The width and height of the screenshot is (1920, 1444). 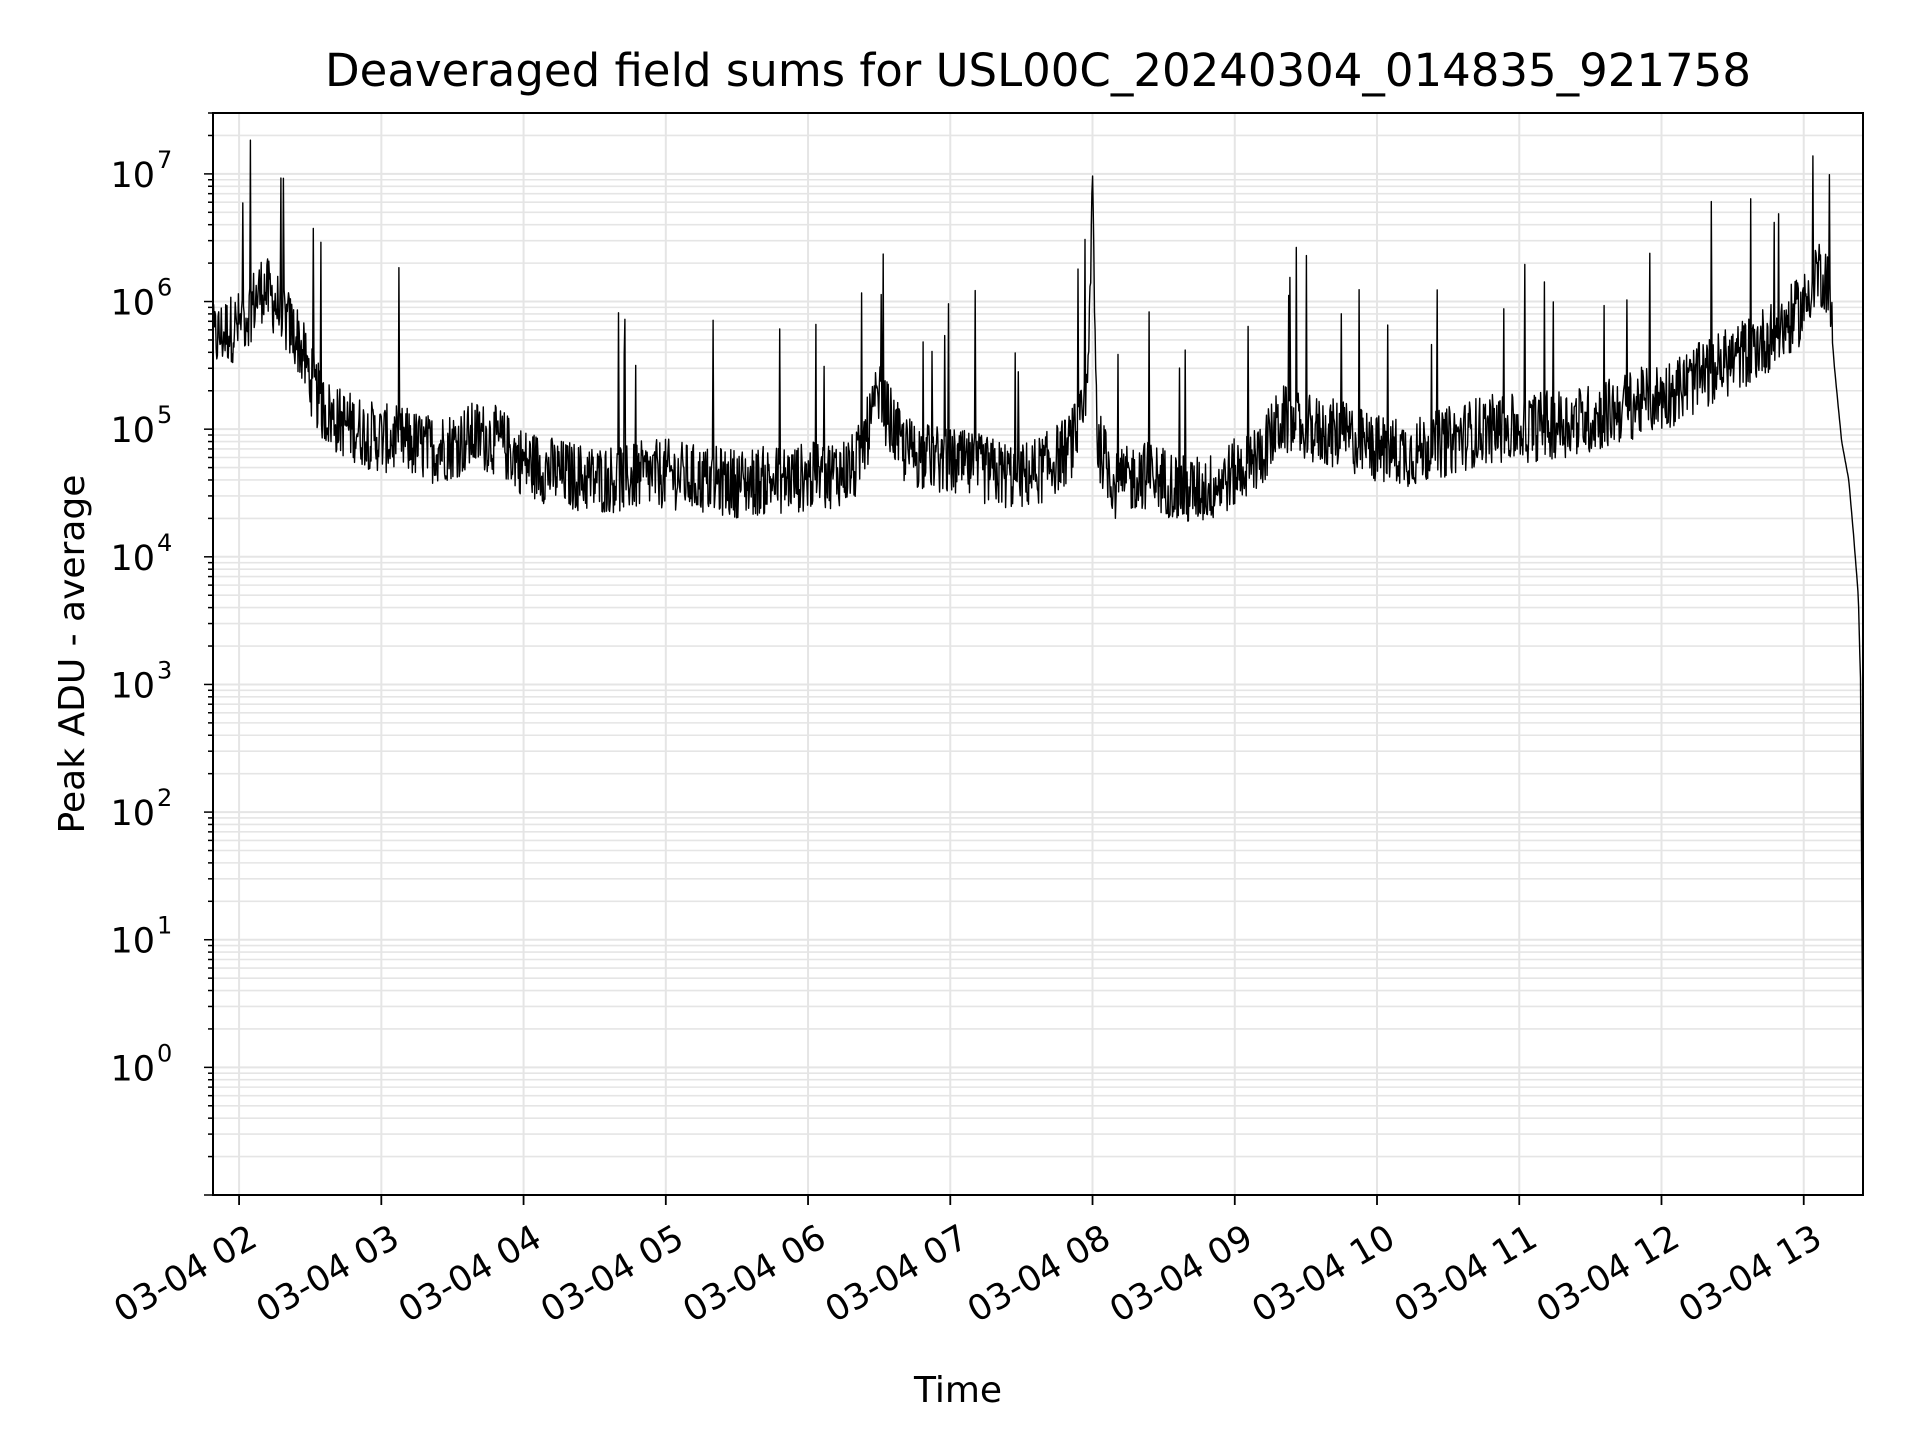 I want to click on x-tick-label: 03-04 06, so click(x=755, y=1274).